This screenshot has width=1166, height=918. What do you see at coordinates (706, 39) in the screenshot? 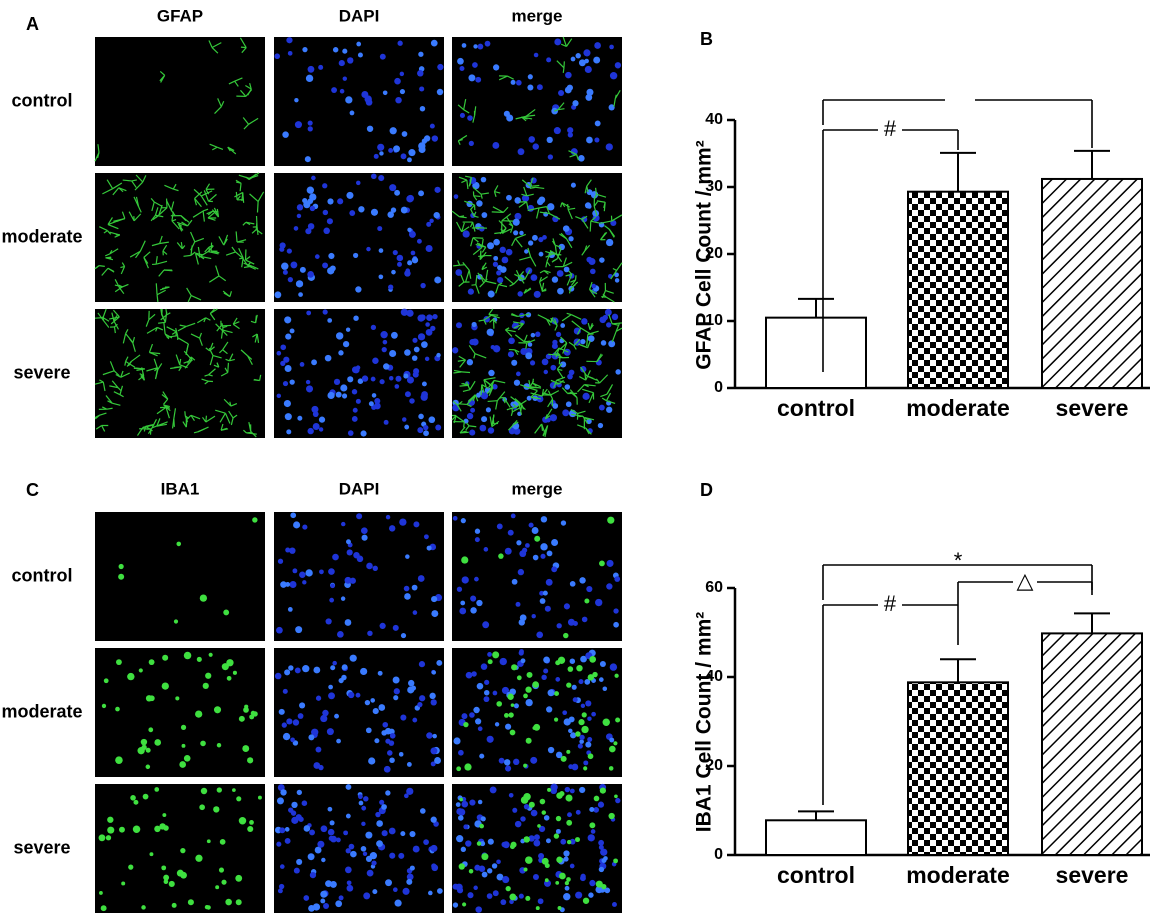
I see `panel-label: B` at bounding box center [706, 39].